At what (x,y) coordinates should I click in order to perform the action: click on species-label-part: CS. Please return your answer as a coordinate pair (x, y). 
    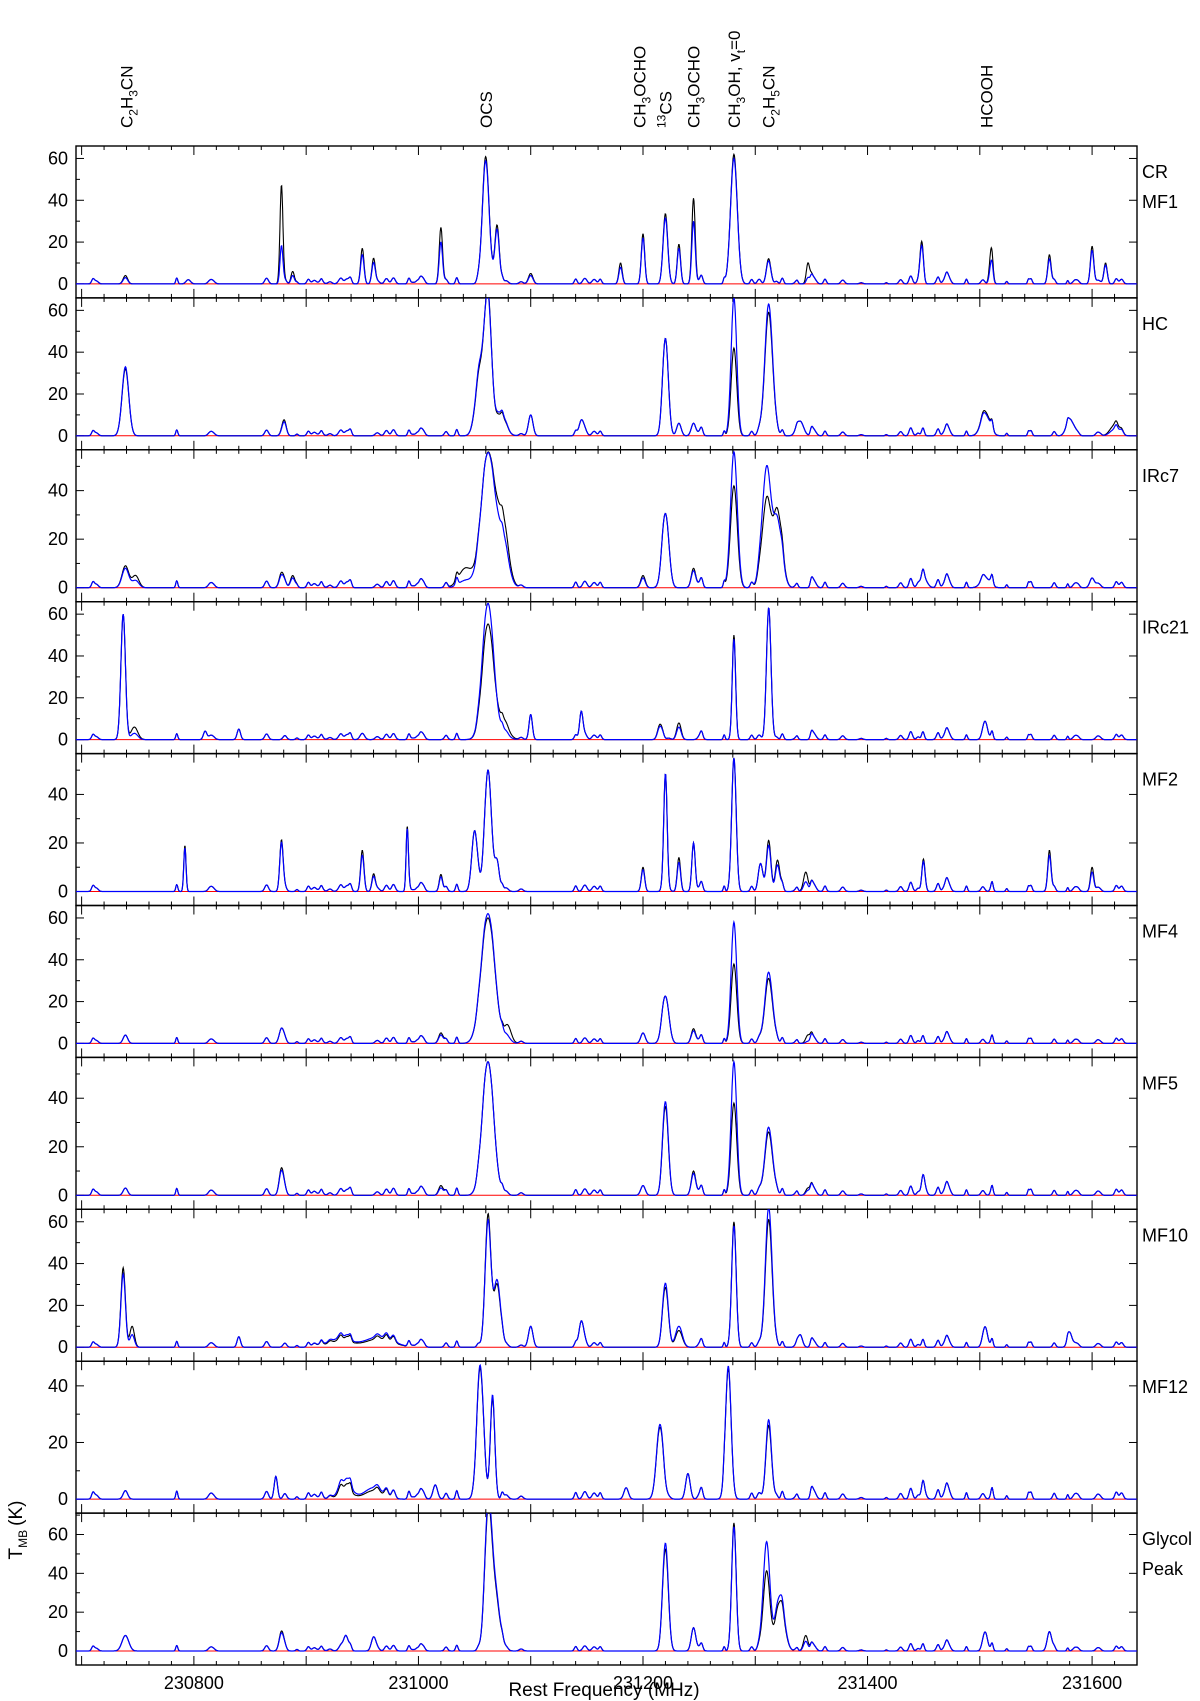
    Looking at the image, I should click on (665, 103).